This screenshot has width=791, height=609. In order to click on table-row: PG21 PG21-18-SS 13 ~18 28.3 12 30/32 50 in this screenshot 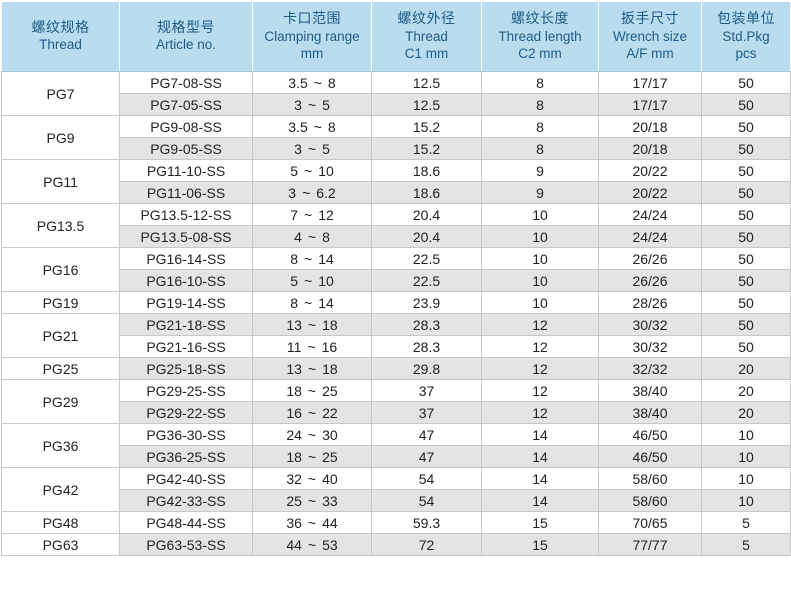, I will do `click(396, 335)`.